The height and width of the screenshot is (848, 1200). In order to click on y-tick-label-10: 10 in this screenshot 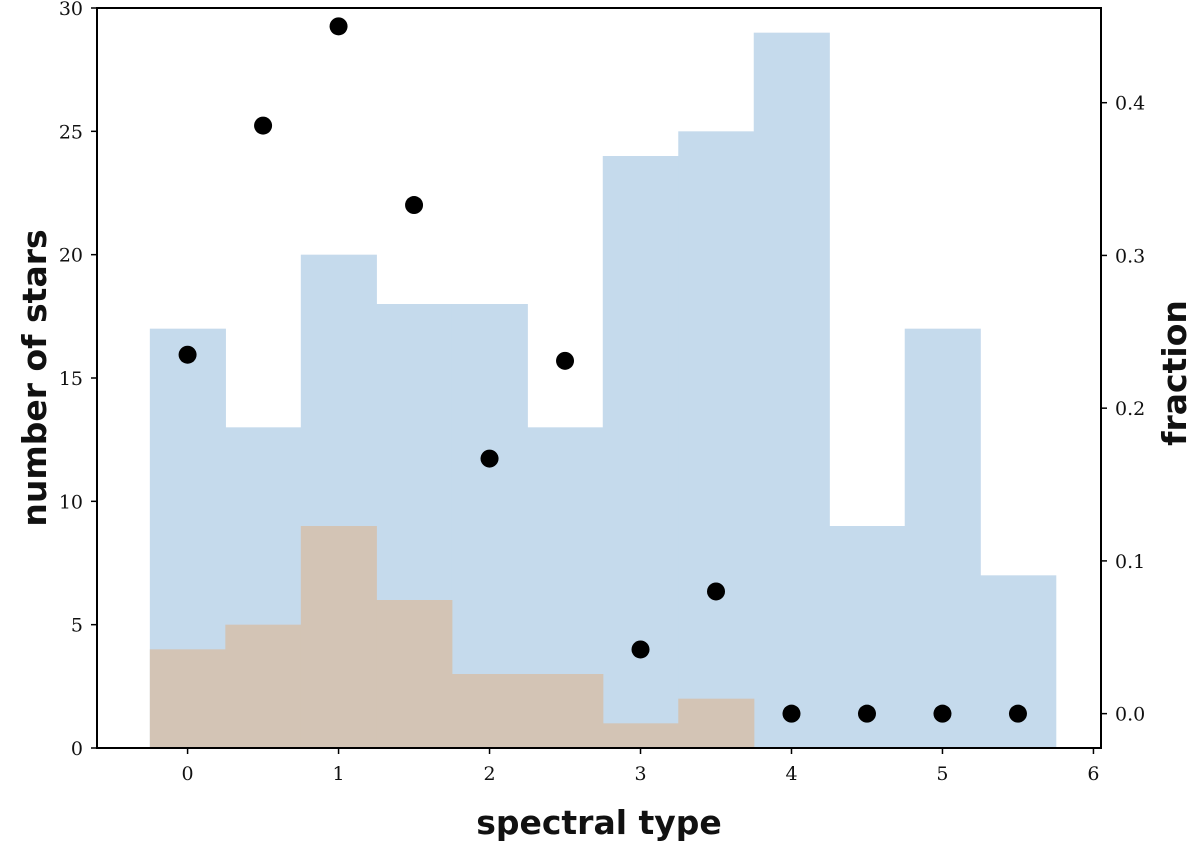, I will do `click(71, 502)`.